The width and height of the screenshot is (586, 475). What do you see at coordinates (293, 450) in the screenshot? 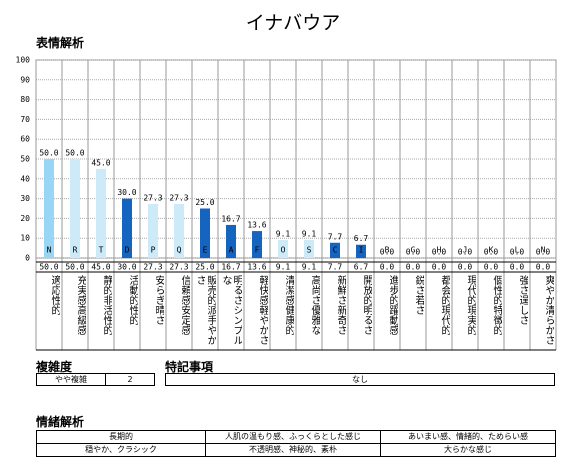
I see `emotion-cell: 不透明感、神秘的、素朴` at bounding box center [293, 450].